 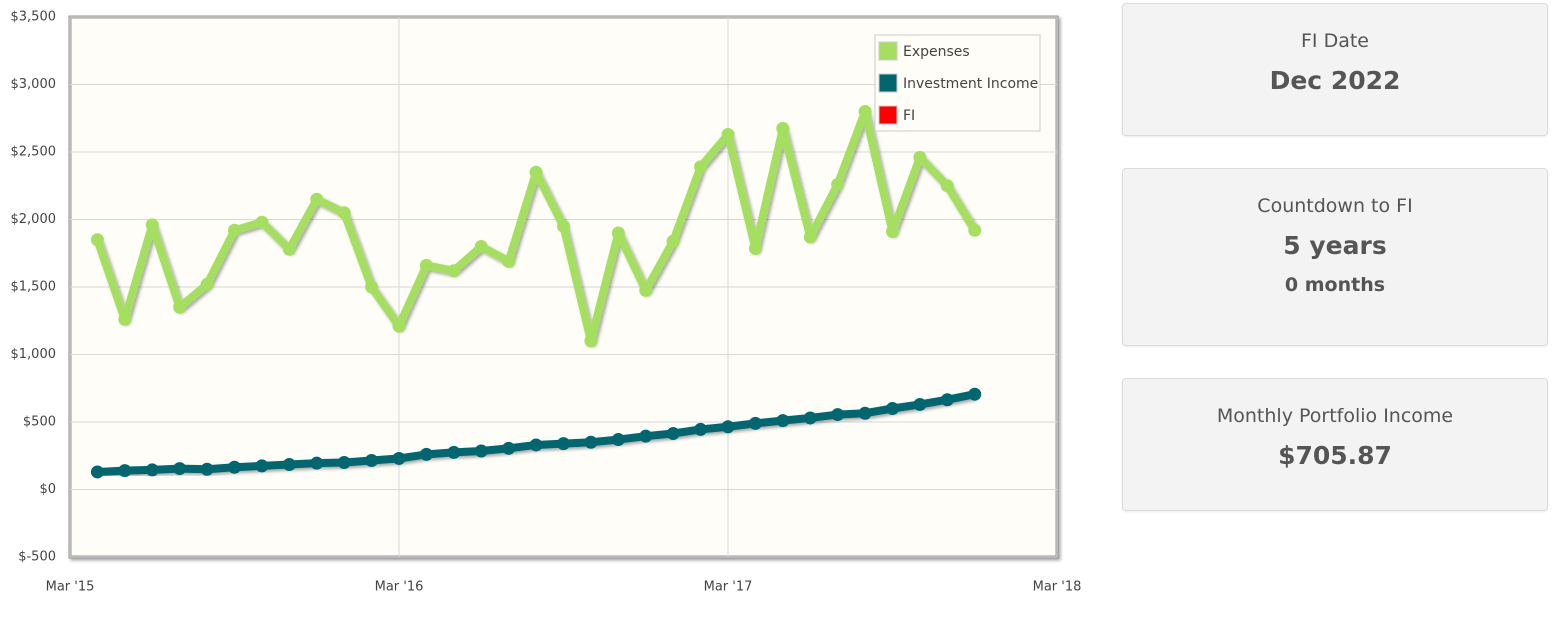 I want to click on y-tick-label: $1,000, so click(x=34, y=354).